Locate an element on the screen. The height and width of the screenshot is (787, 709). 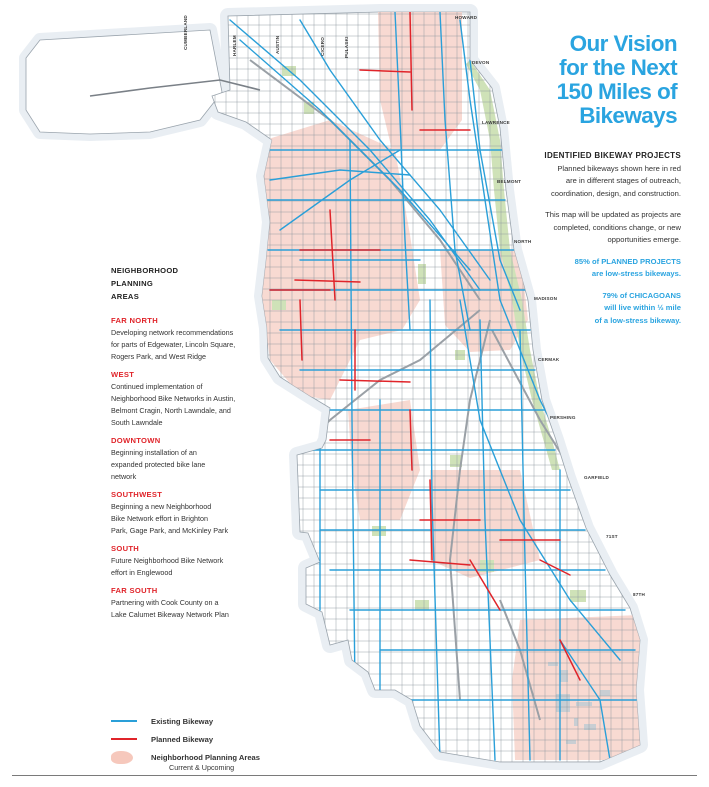
legend-planned: Planned Bikeway is located at coordinates (185, 739).